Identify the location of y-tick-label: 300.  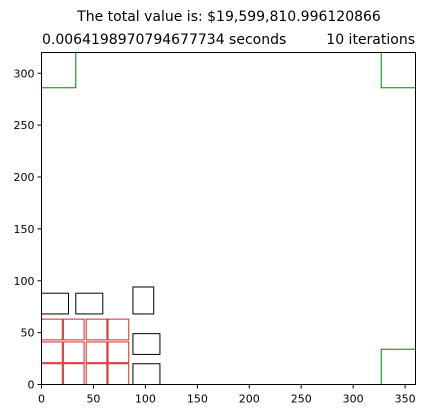
(24, 73).